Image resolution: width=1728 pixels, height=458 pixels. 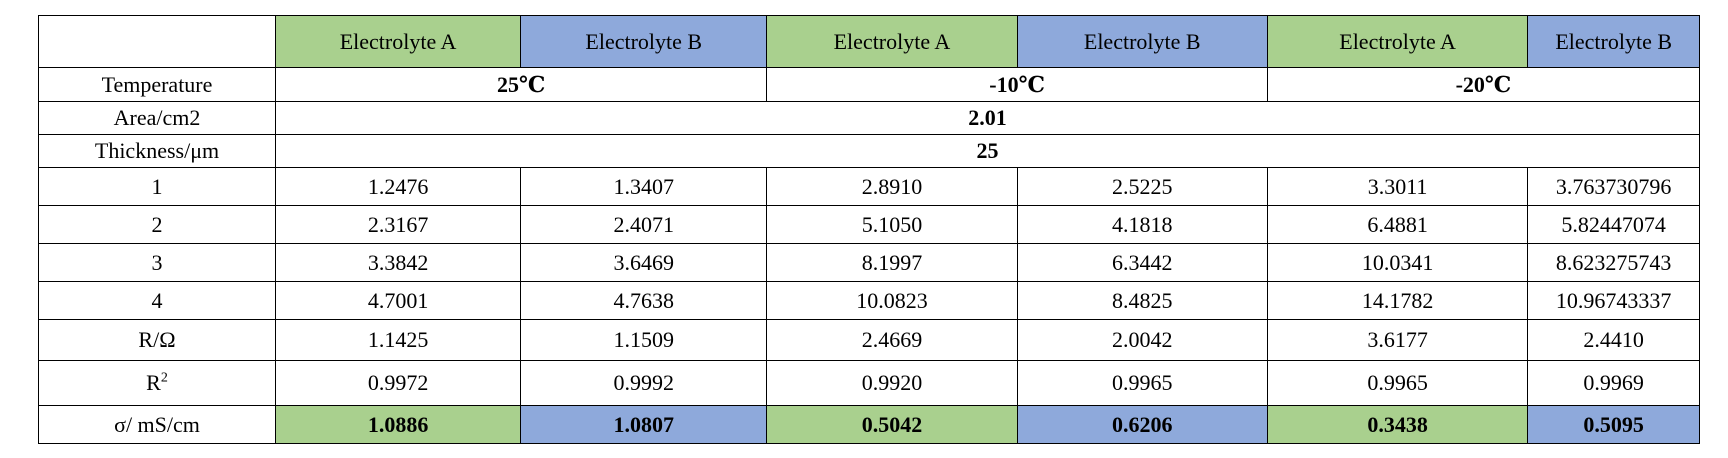 What do you see at coordinates (157, 262) in the screenshot?
I see `row-label: 3` at bounding box center [157, 262].